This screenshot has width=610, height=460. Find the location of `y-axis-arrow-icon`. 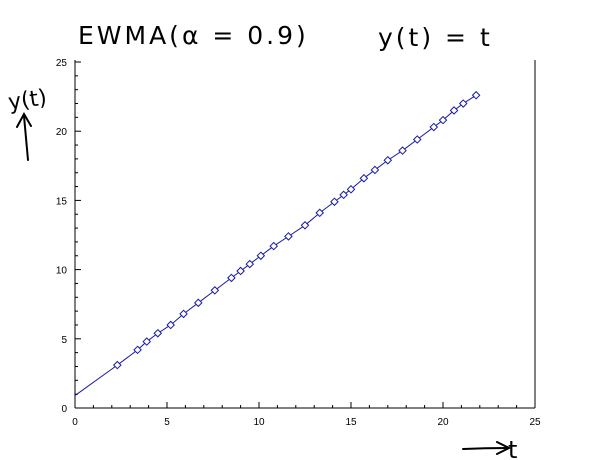

y-axis-arrow-icon is located at coordinates (24, 136).